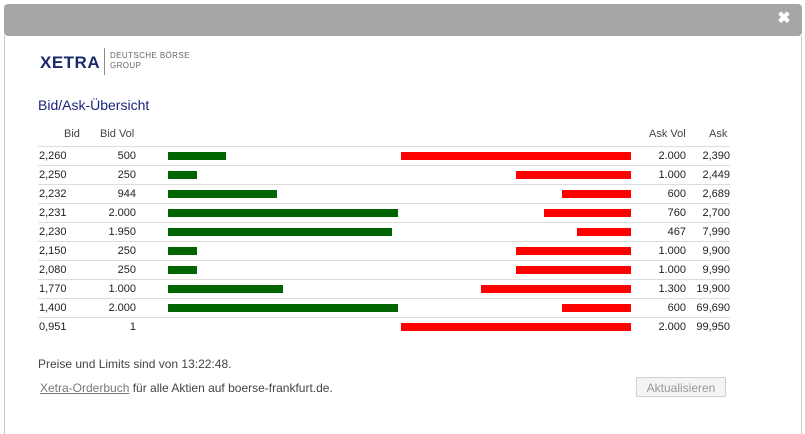  I want to click on table-row: 2,080 250 1.000 9,990, so click(384, 269).